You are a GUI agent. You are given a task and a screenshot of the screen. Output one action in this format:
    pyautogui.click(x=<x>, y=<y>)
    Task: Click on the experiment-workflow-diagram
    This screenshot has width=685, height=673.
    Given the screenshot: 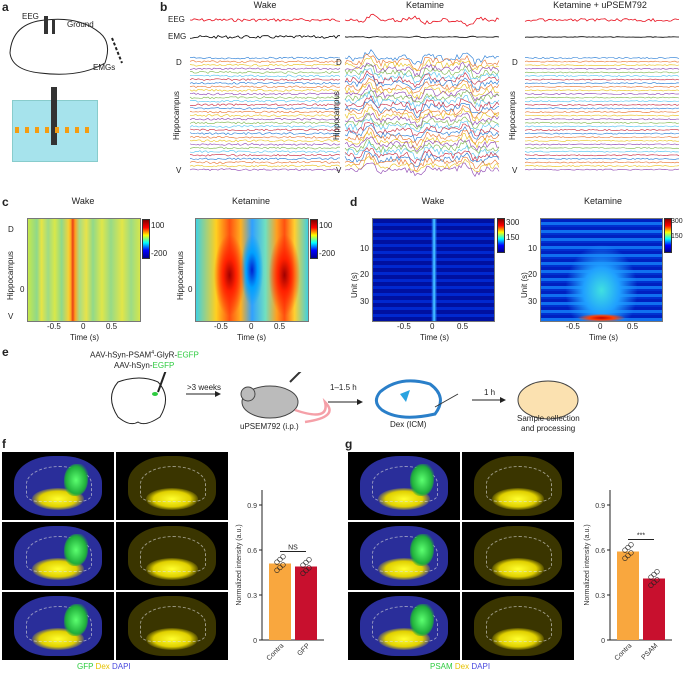 What is the action you would take?
    pyautogui.click(x=345, y=398)
    